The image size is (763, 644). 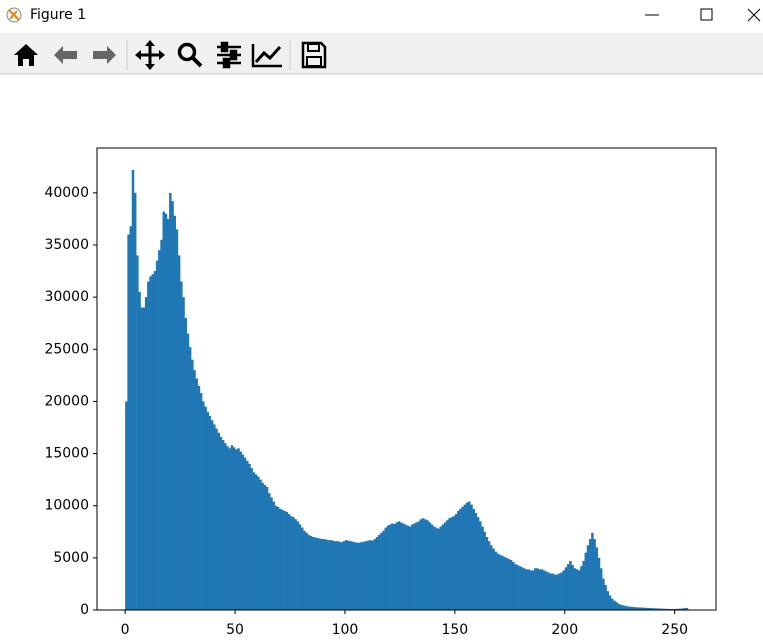 What do you see at coordinates (266, 56) in the screenshot?
I see `edit-axes-button` at bounding box center [266, 56].